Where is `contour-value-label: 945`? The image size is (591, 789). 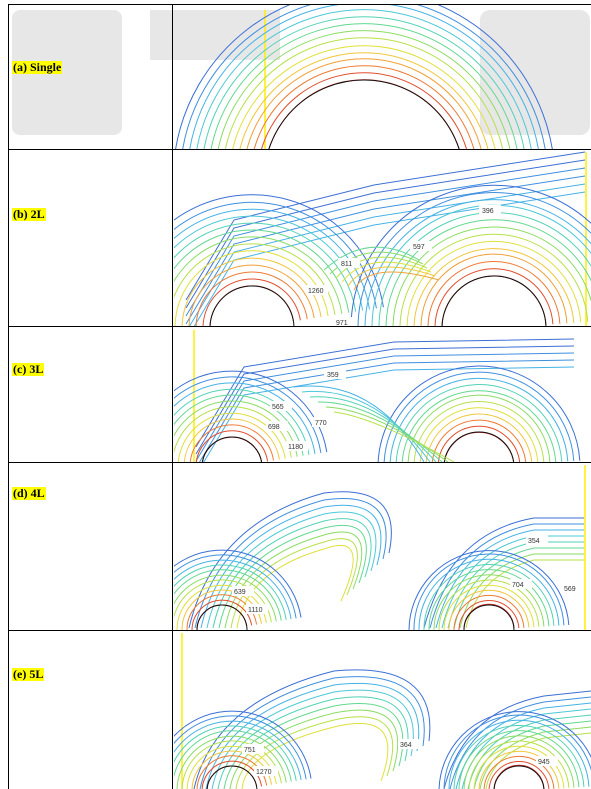
contour-value-label: 945 is located at coordinates (544, 762).